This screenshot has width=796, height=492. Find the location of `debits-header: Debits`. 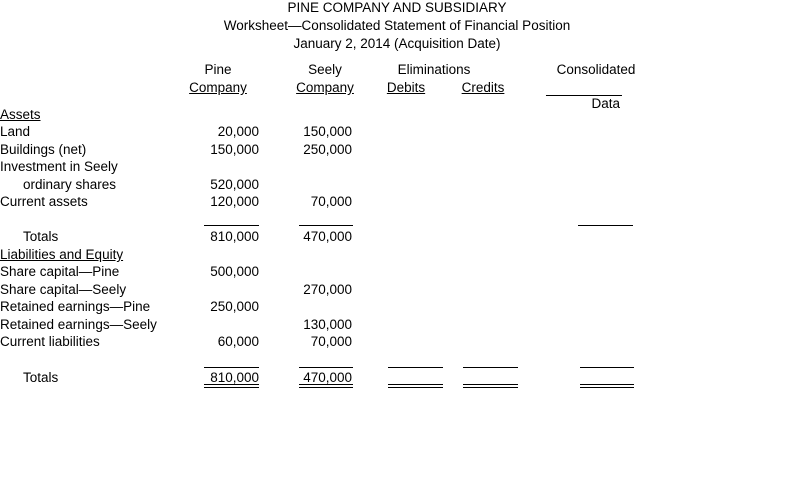

debits-header: Debits is located at coordinates (406, 87).